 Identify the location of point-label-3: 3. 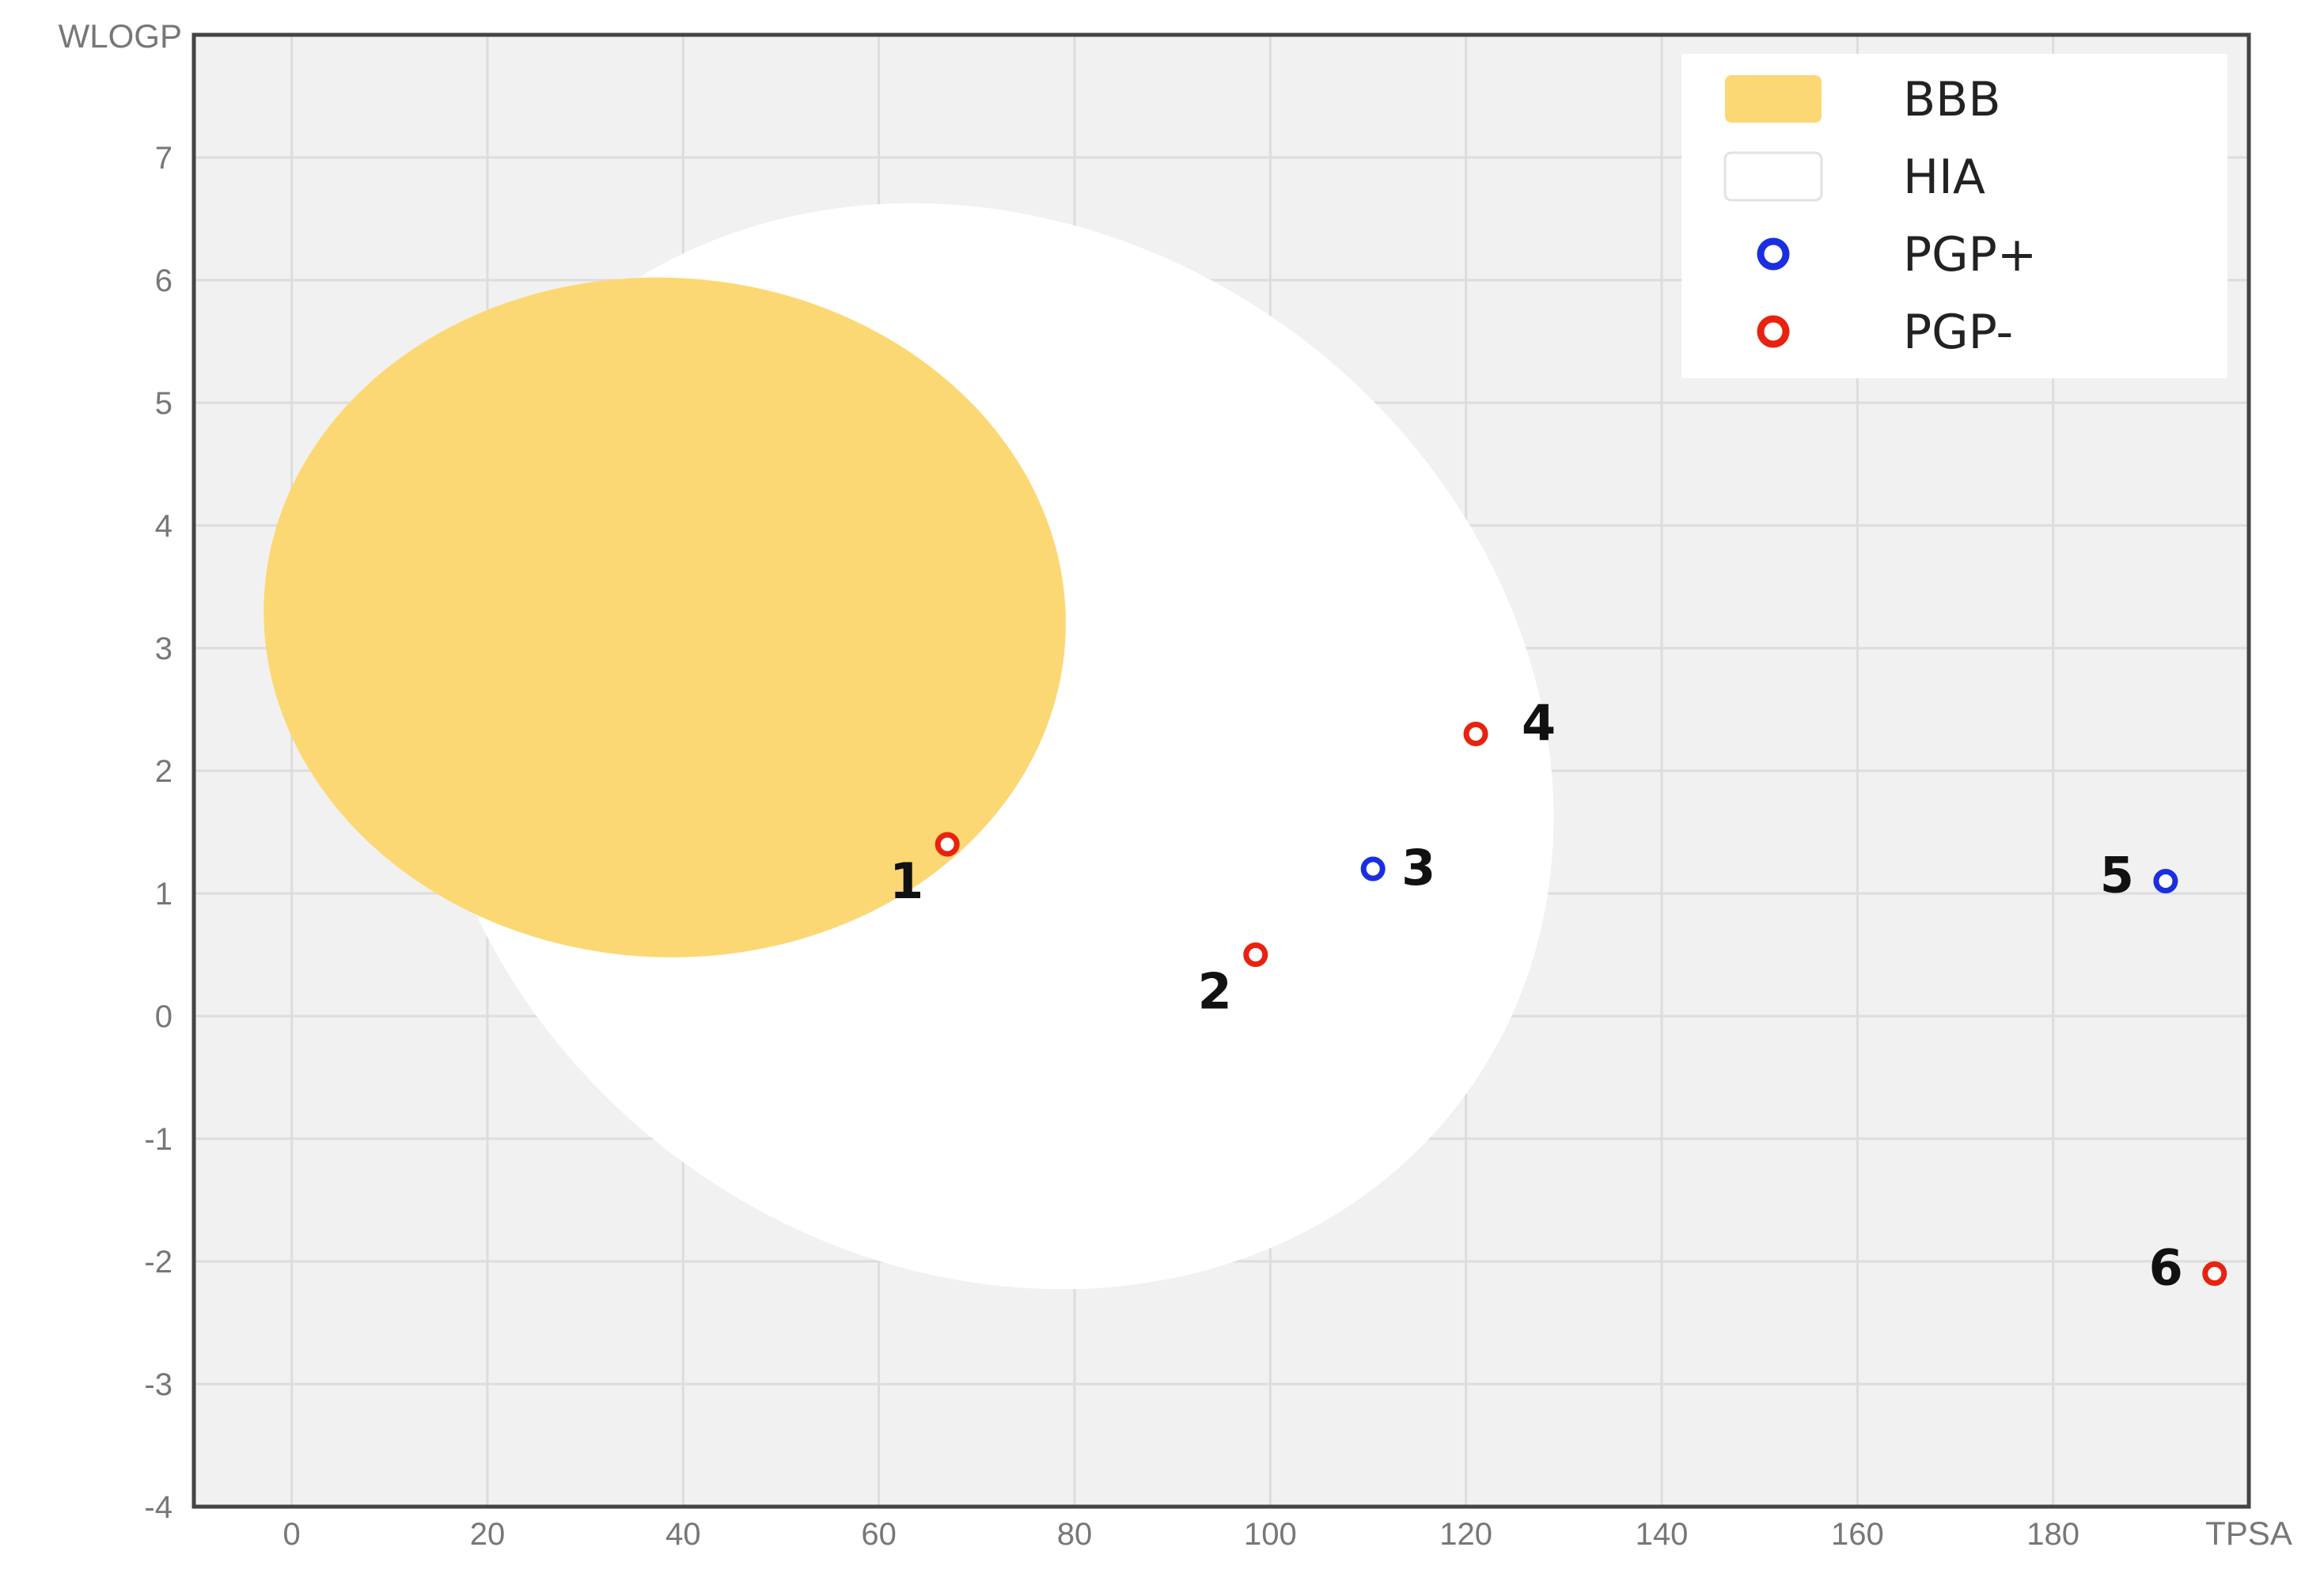
(1418, 868).